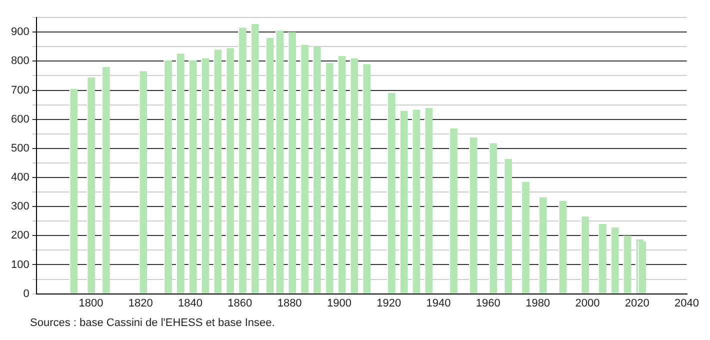 Image resolution: width=710 pixels, height=340 pixels. Describe the element at coordinates (20, 90) in the screenshot. I see `y-tick-label: 700` at that location.